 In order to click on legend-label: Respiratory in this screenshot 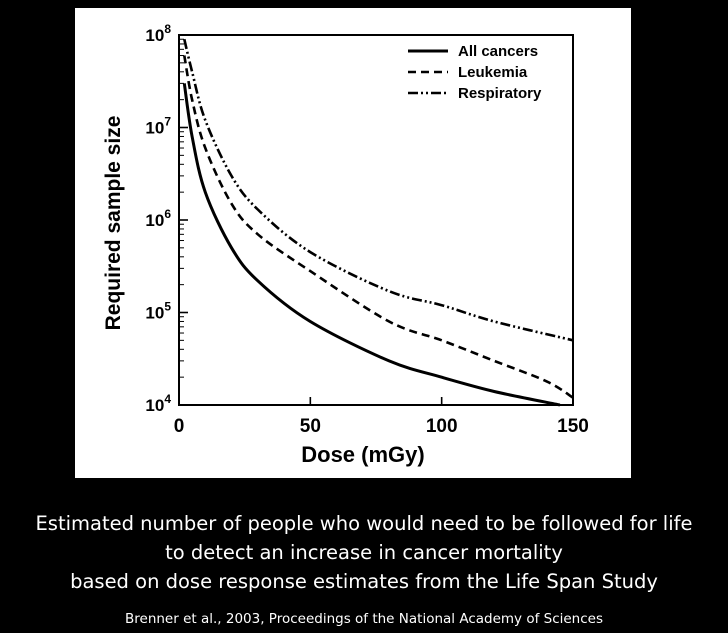, I will do `click(500, 93)`.